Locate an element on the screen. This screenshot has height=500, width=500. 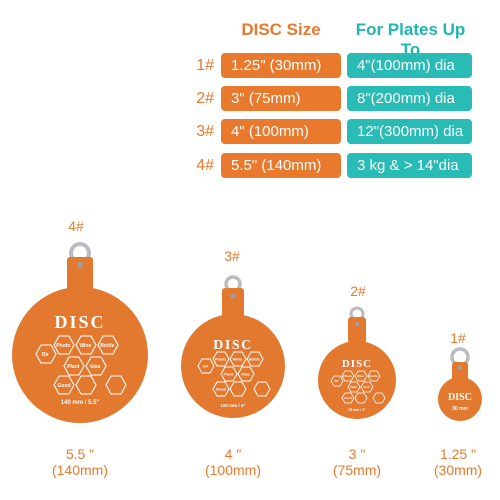
size-inches: 5.5 " is located at coordinates (80, 454).